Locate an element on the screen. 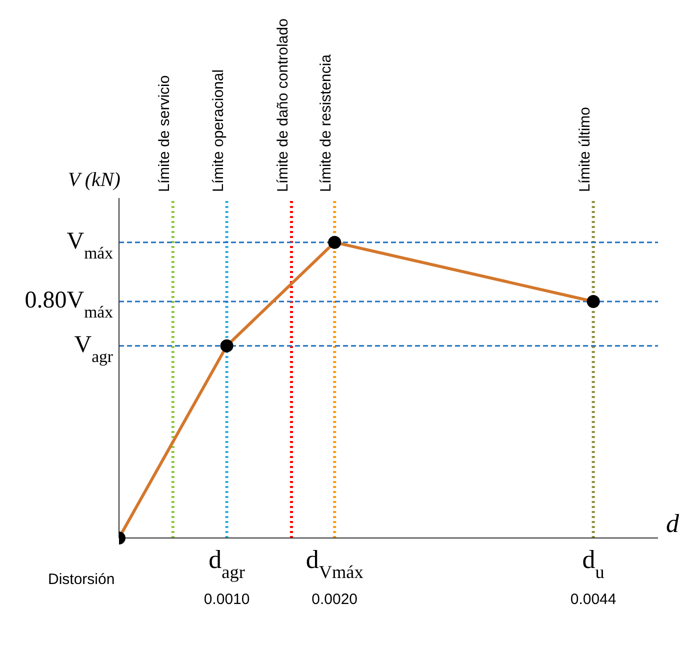  ref-line-label: V$_{agr}$ is located at coordinates (94, 349).